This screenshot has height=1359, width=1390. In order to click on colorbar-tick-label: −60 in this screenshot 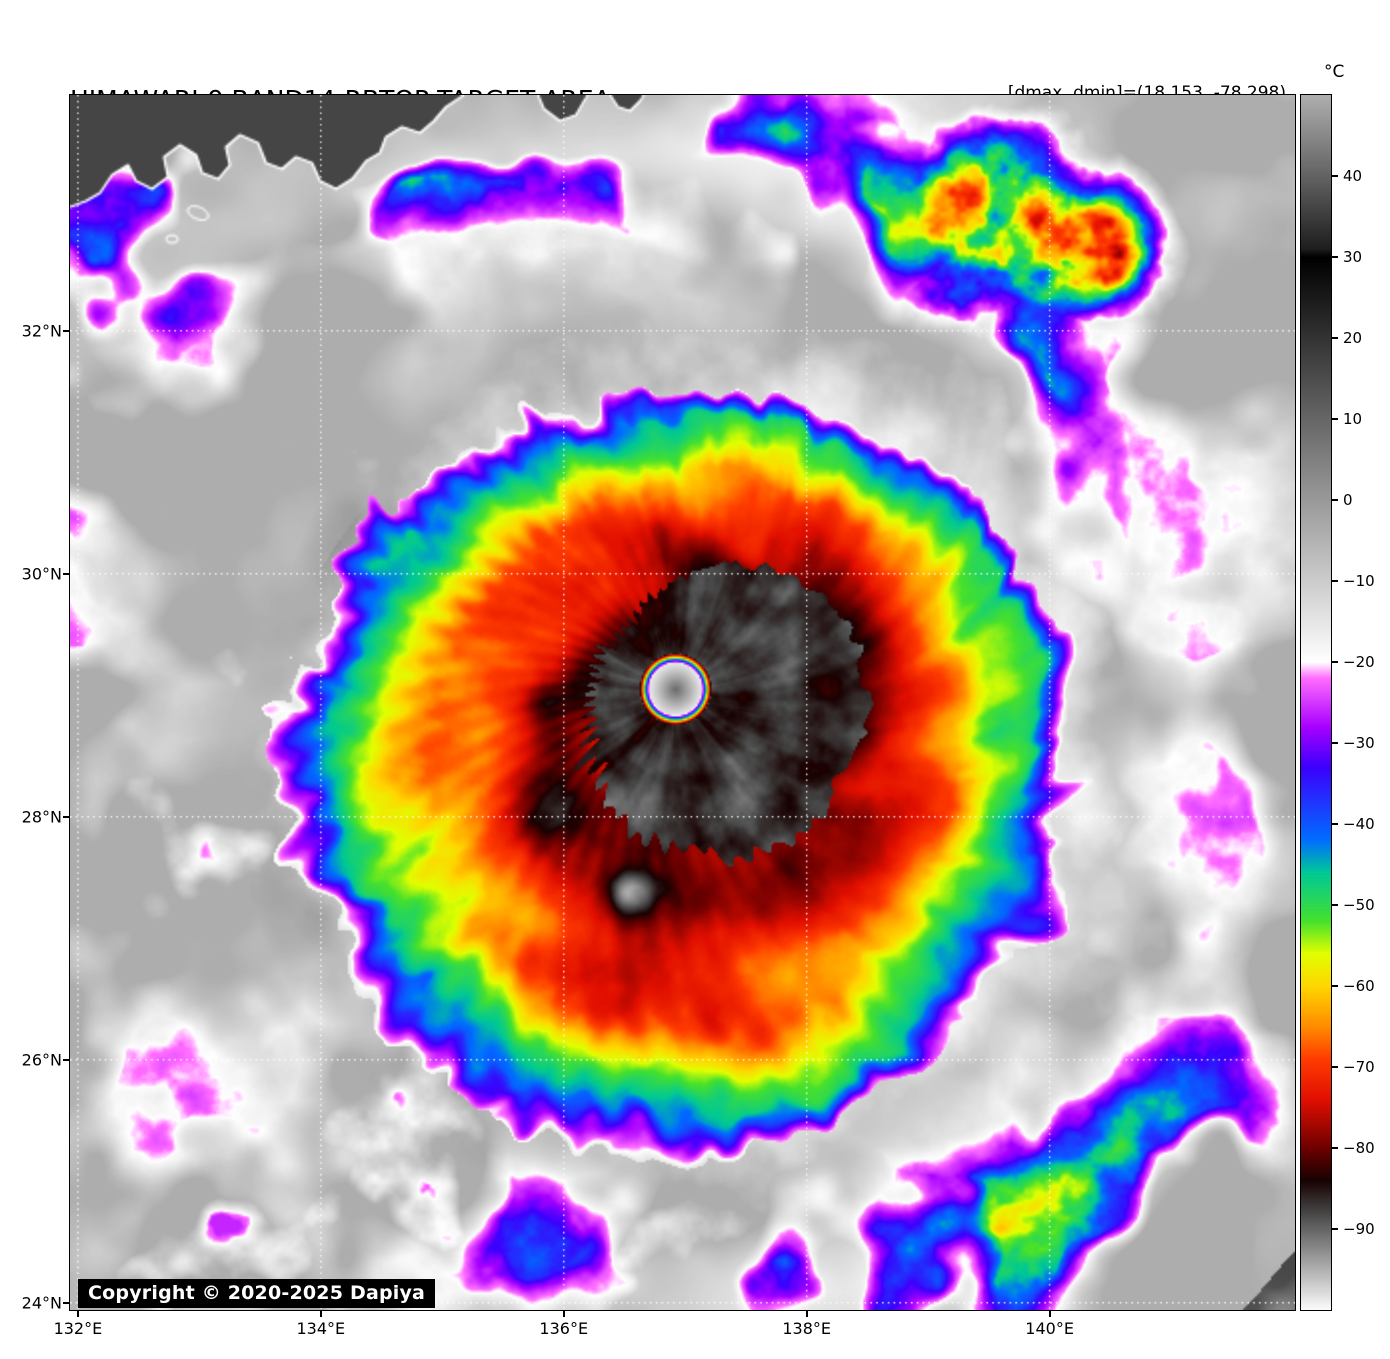, I will do `click(1359, 986)`.